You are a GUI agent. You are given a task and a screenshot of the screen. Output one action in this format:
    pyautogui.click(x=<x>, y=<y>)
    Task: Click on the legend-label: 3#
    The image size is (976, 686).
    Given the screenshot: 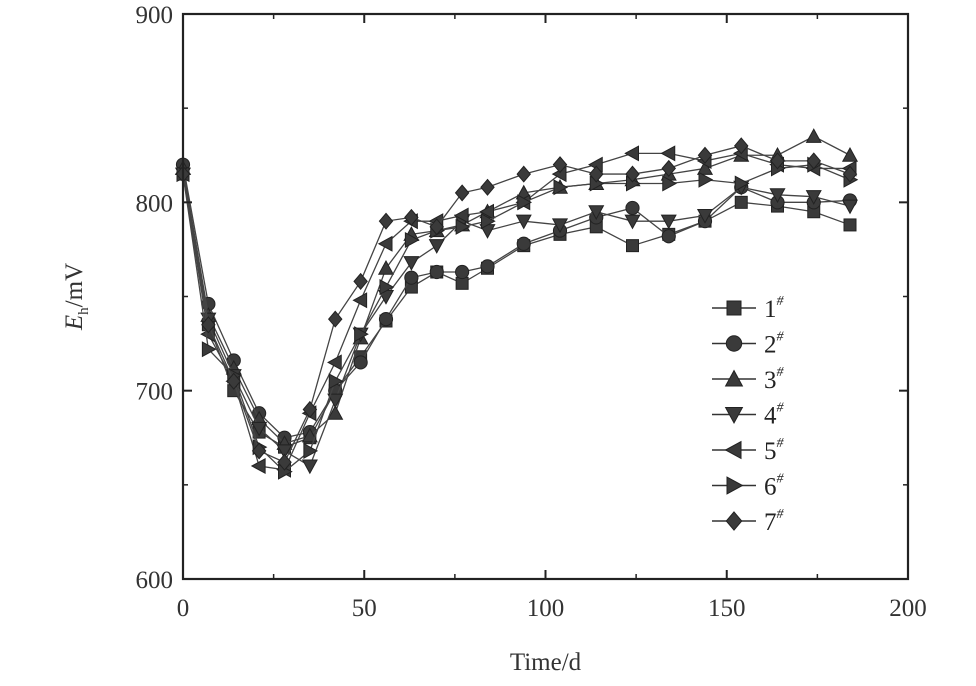 What is the action you would take?
    pyautogui.click(x=774, y=379)
    